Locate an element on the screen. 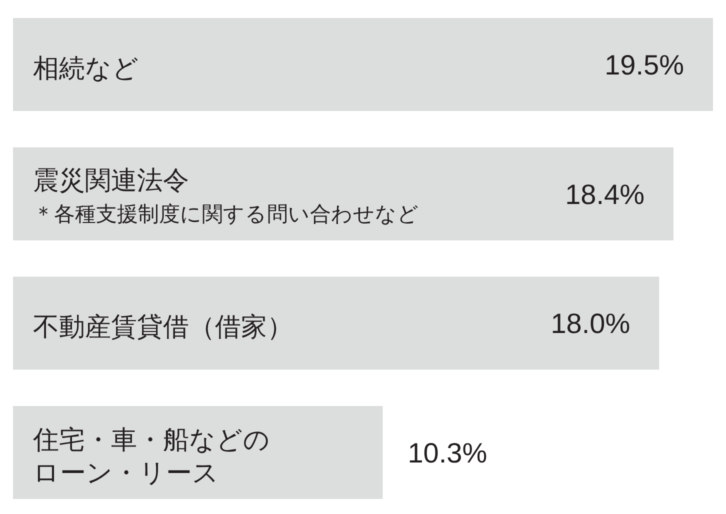  value-label: 18.4% is located at coordinates (605, 194).